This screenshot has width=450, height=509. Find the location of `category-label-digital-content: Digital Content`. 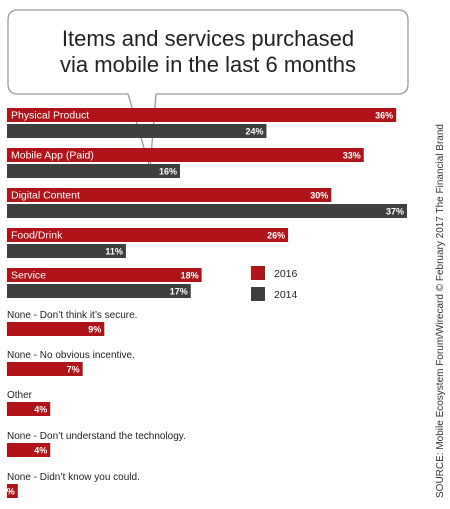

category-label-digital-content: Digital Content is located at coordinates (45, 196).